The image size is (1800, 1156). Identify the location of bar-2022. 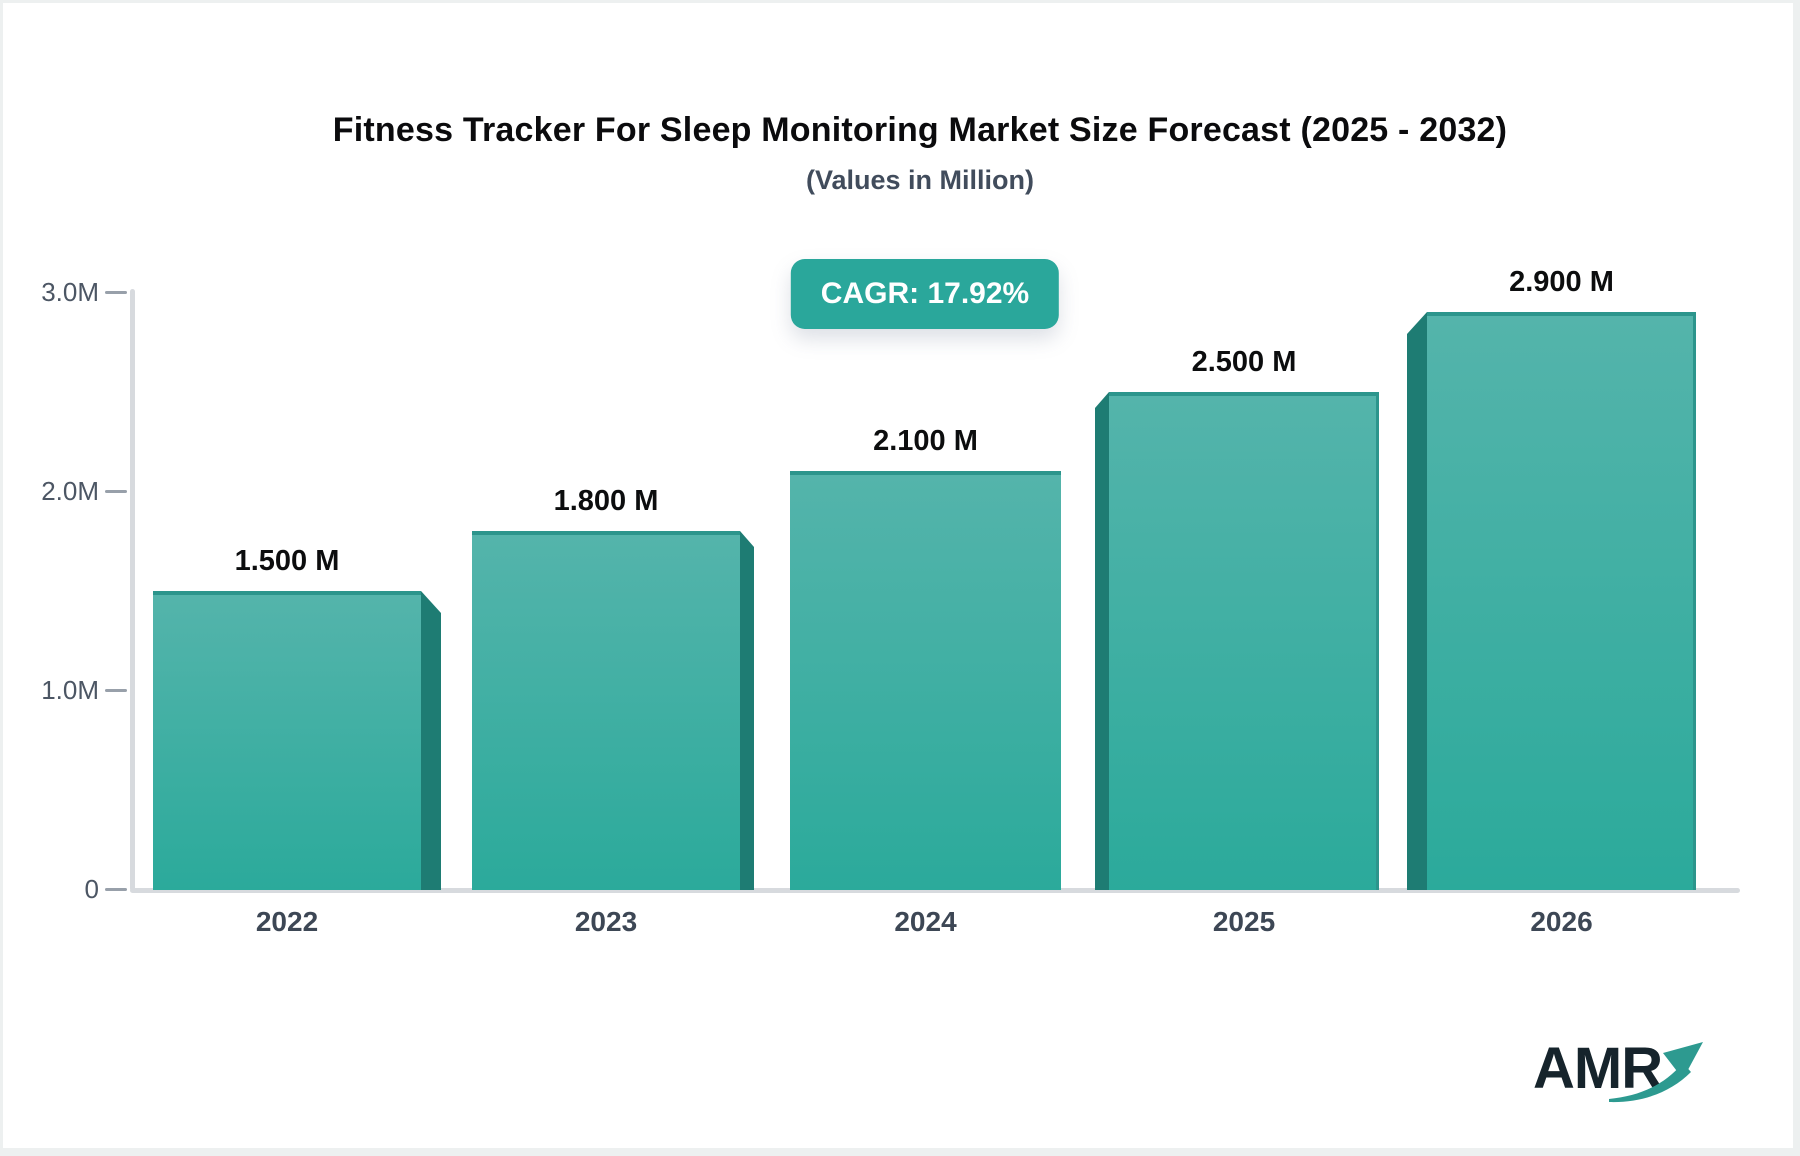
(287, 740).